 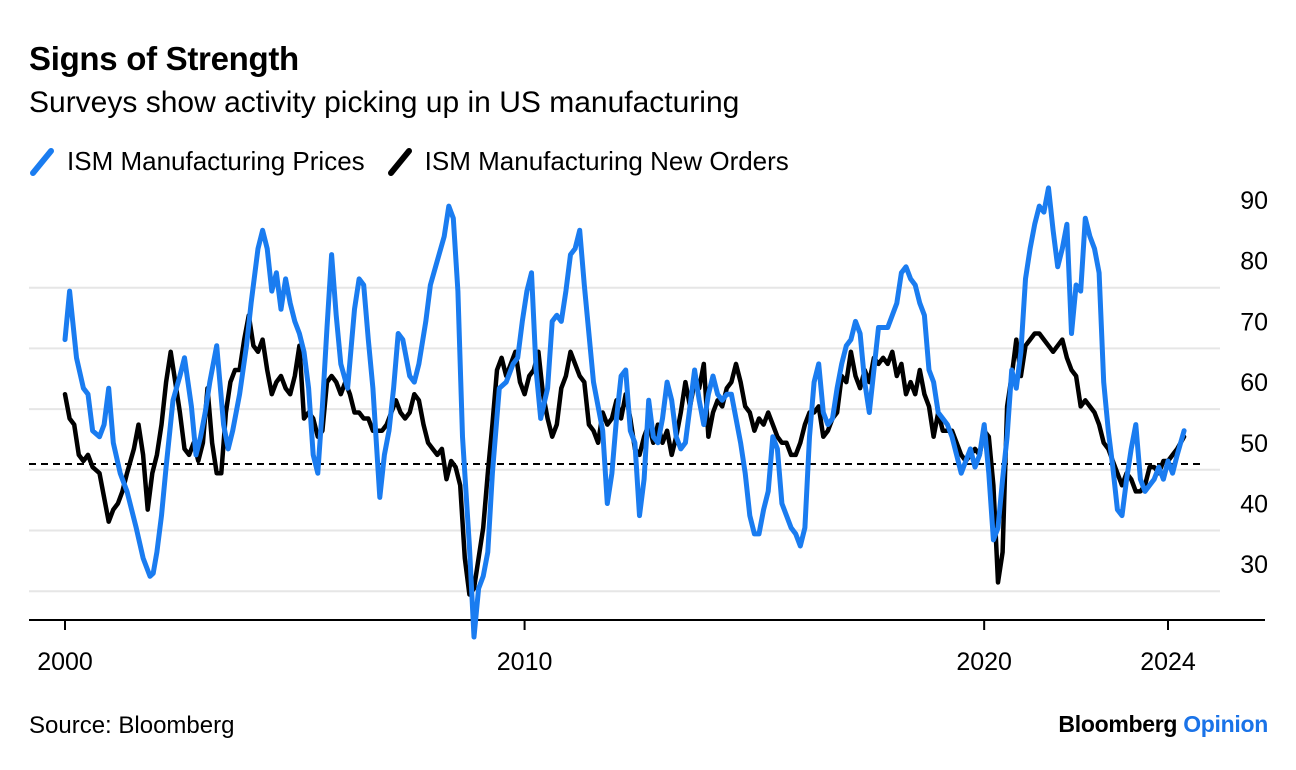 I want to click on legend-swatch-new-orders, so click(x=399, y=161).